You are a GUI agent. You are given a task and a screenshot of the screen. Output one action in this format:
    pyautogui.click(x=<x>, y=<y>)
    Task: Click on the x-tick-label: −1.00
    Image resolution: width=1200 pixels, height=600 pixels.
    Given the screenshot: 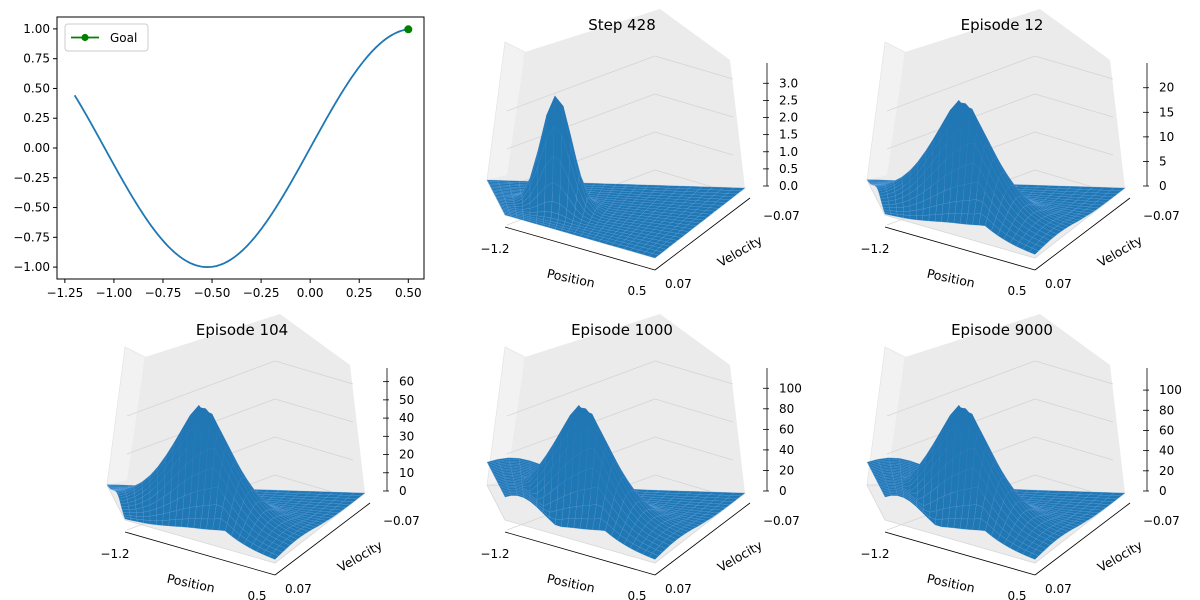 What is the action you would take?
    pyautogui.click(x=114, y=293)
    